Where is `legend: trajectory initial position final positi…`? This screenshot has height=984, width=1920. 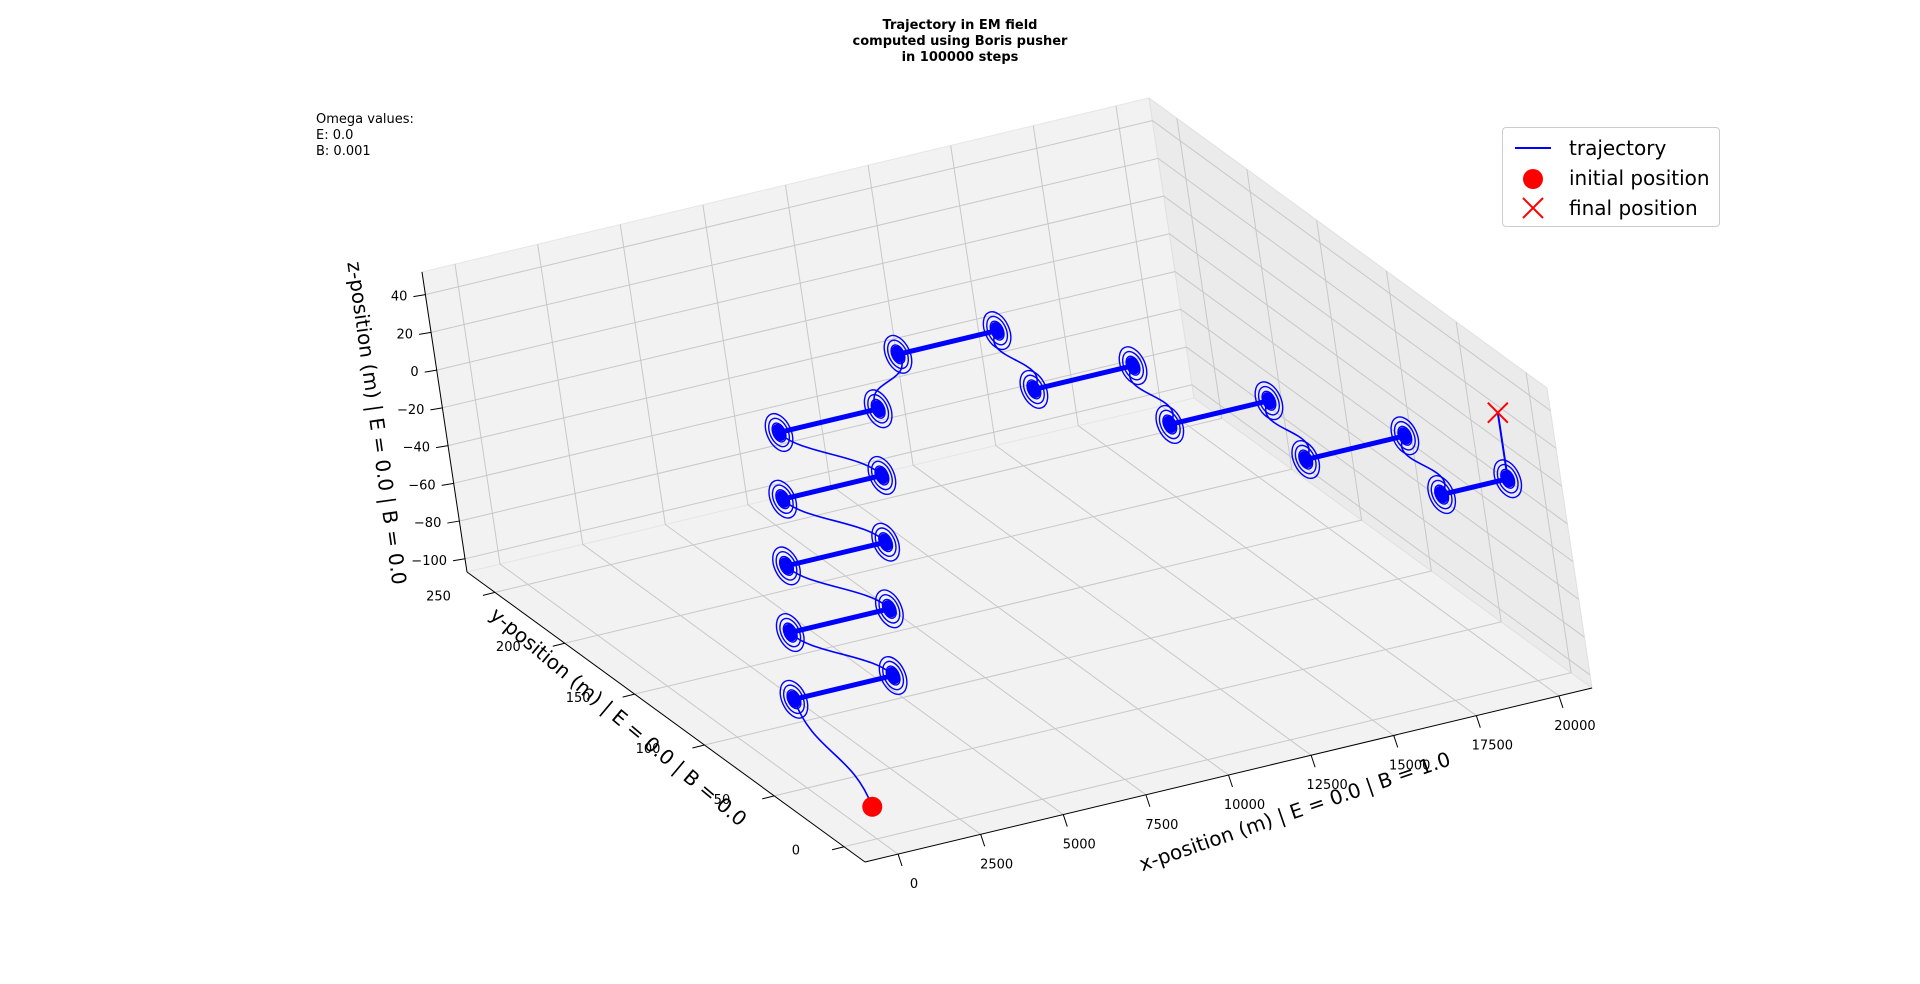 legend: trajectory initial position final positi… is located at coordinates (1611, 177).